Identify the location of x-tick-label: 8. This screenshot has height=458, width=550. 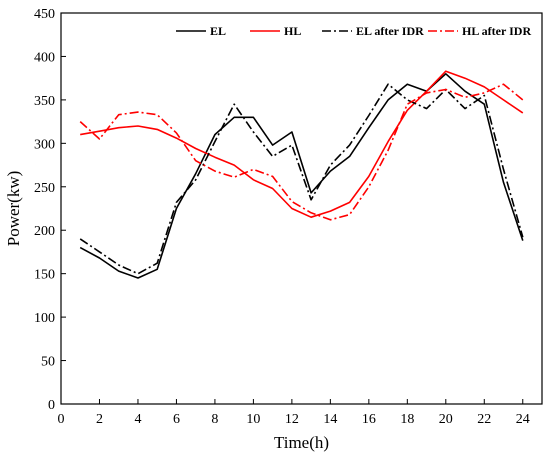
(214, 419).